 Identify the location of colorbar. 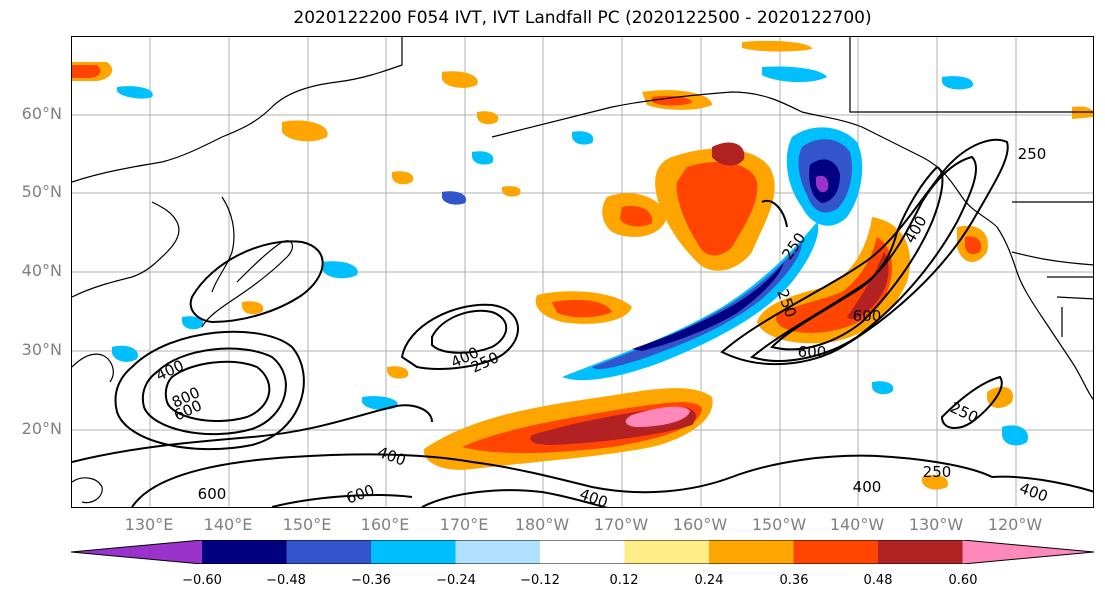
(582, 552).